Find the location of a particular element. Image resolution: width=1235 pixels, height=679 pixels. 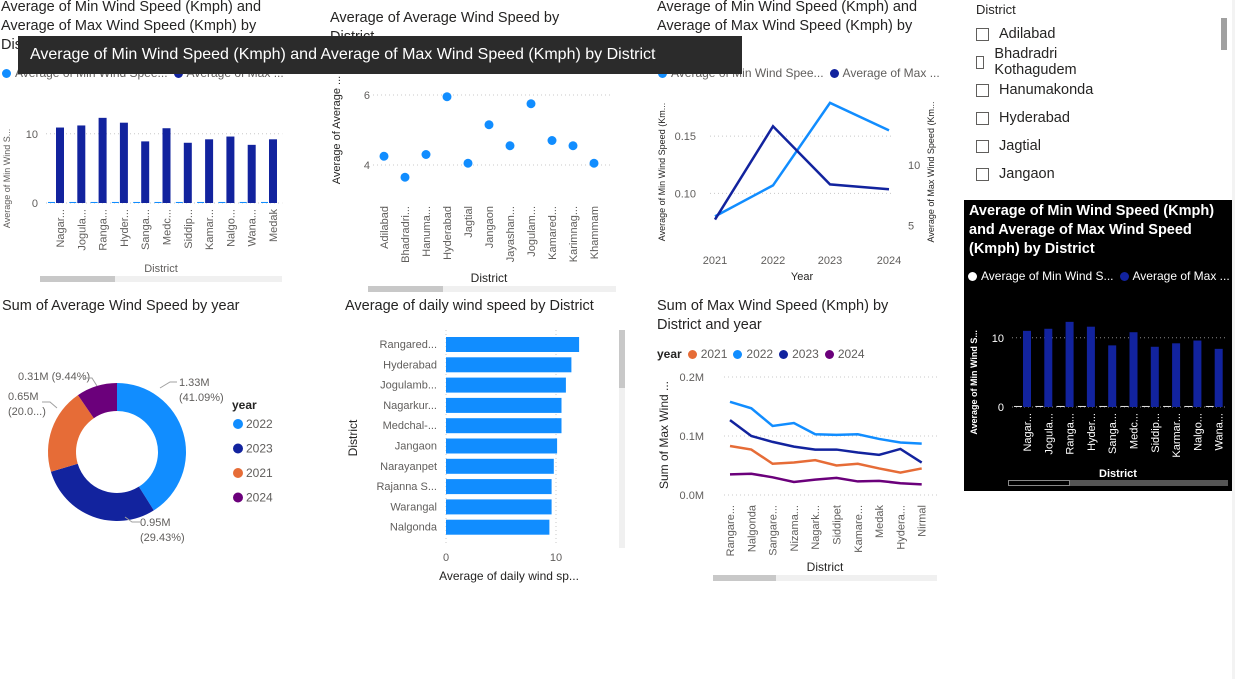

data-label: 1.33M is located at coordinates (194, 383).